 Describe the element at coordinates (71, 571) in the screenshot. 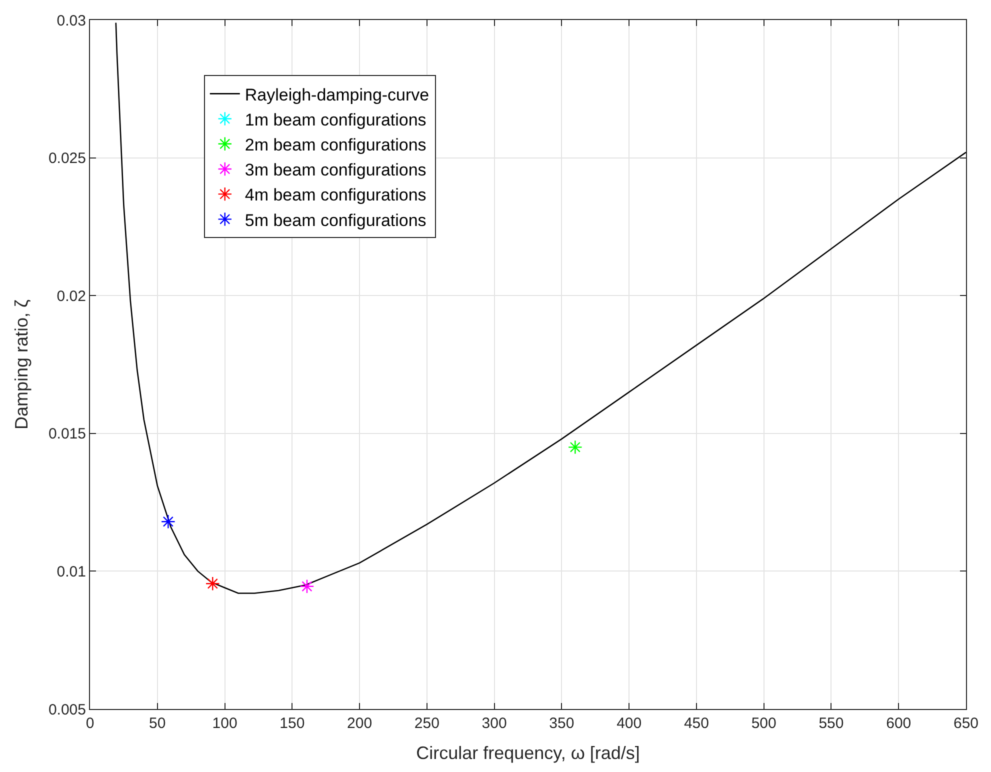

I see `y-tick-label: 0.01` at that location.